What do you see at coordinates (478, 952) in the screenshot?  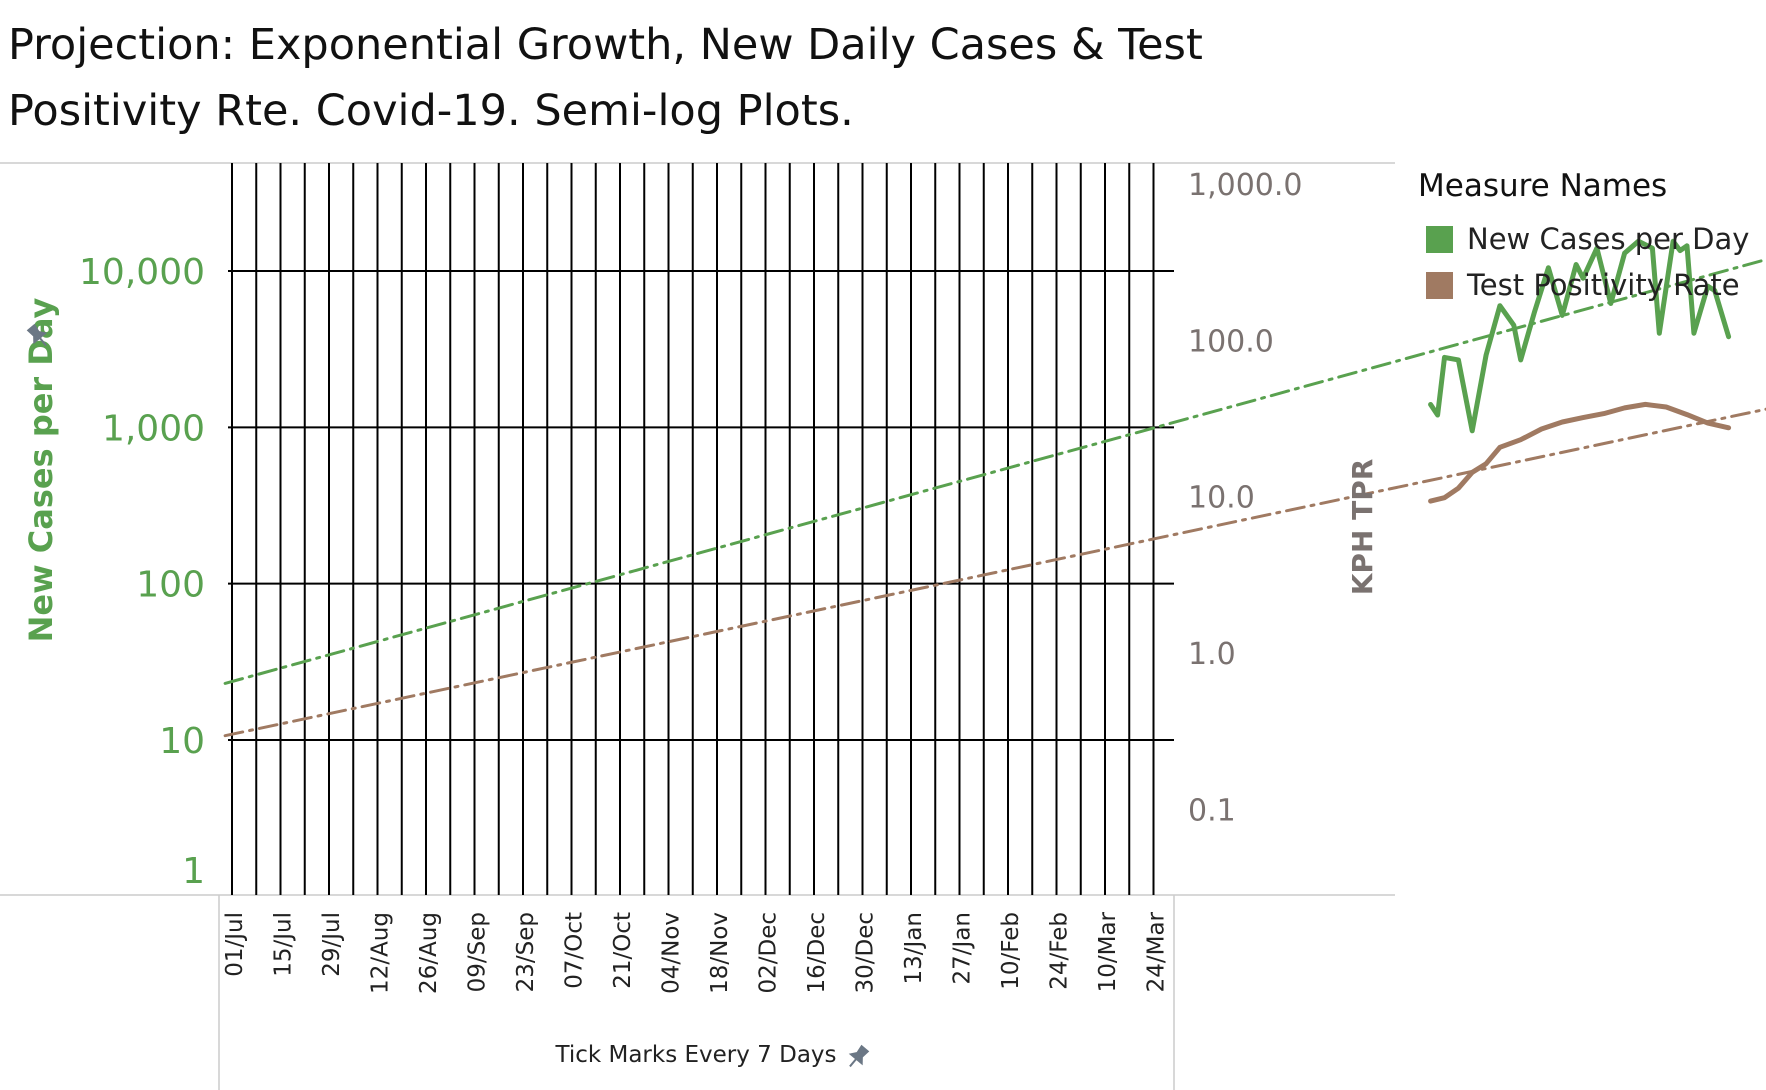 I see `x-tick-label: 09/Sep` at bounding box center [478, 952].